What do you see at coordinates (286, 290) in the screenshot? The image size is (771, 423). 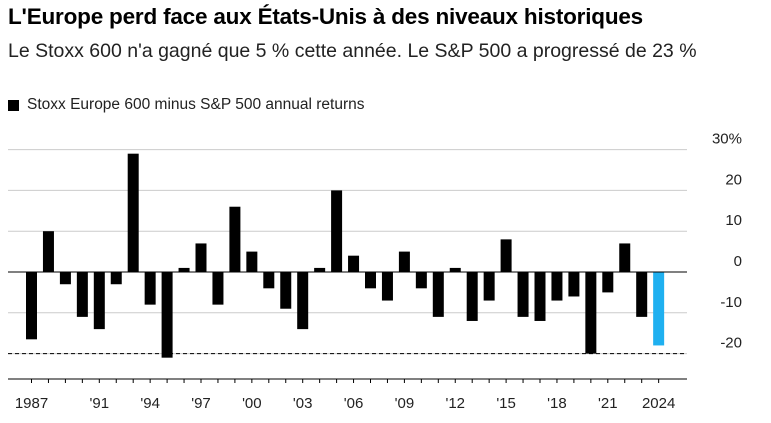 I see `bar-2002` at bounding box center [286, 290].